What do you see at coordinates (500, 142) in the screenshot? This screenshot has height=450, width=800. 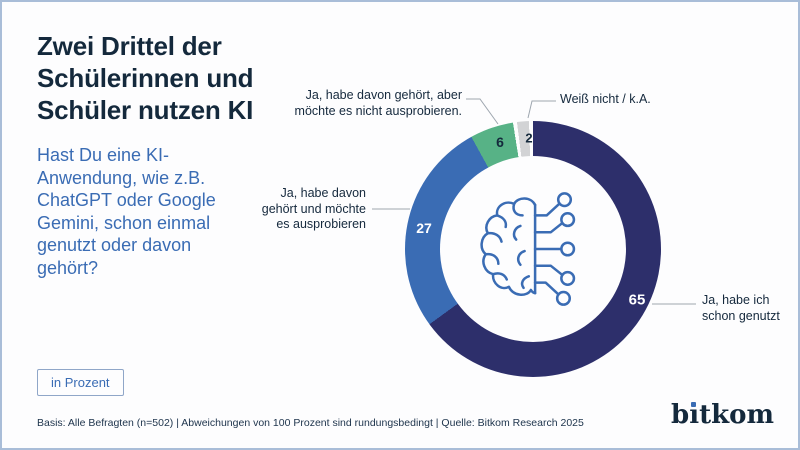 I see `segment-value-no-interest: 6` at bounding box center [500, 142].